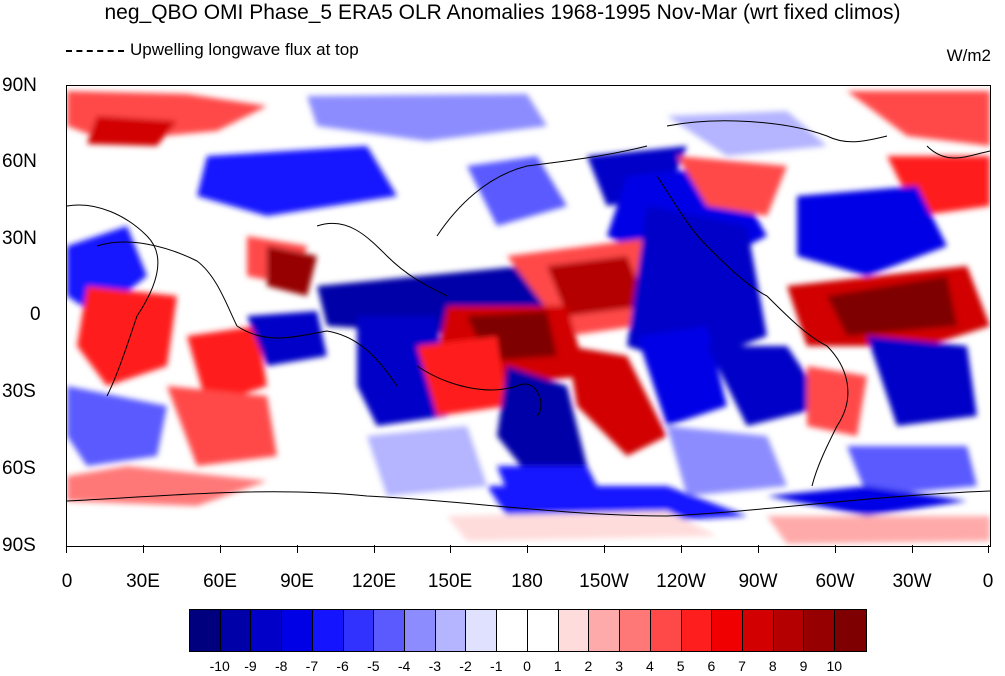  I want to click on colorbar-label: 0, so click(527, 666).